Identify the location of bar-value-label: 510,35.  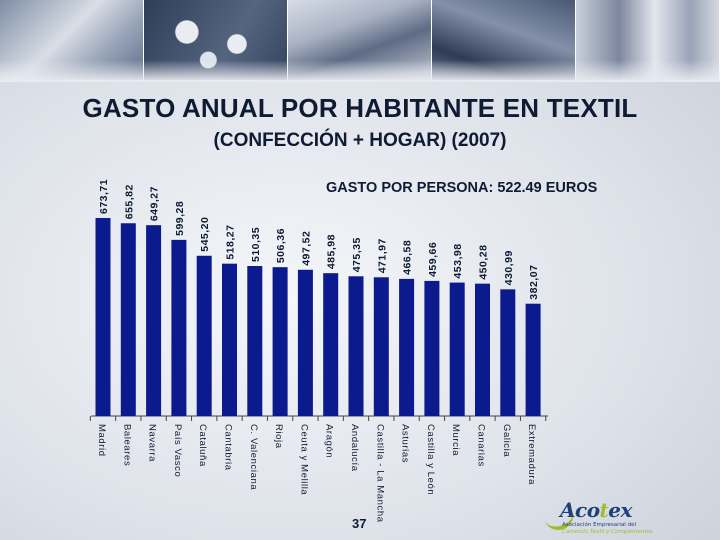
(256, 244).